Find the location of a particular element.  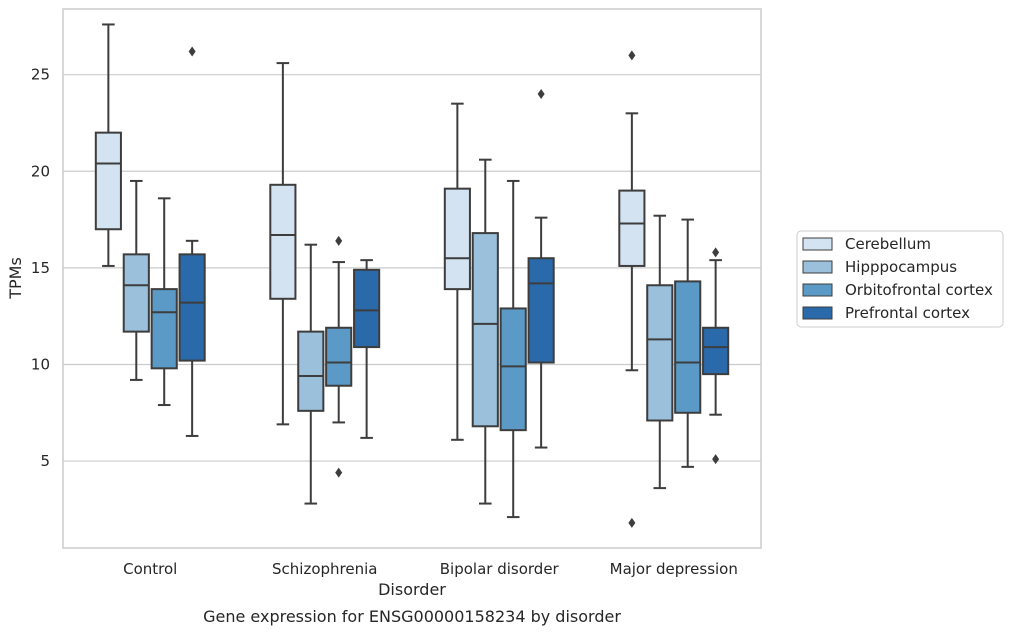

legend-label: Prefrontal cortex is located at coordinates (907, 313).